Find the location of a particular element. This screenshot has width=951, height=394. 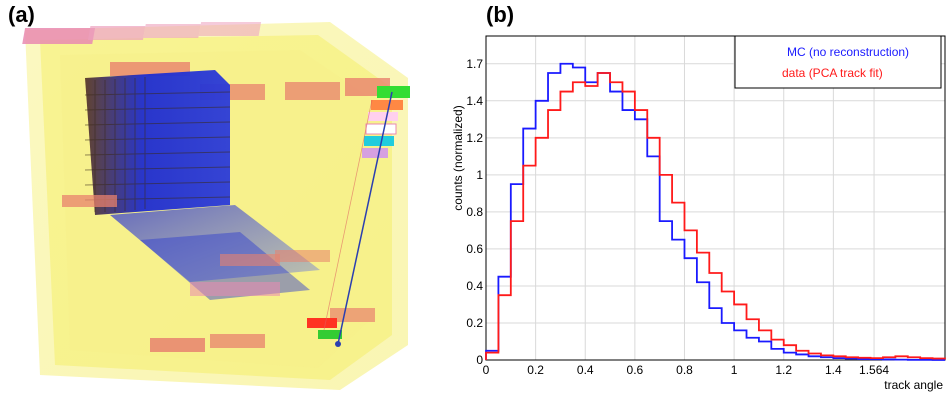

y-tick-label: 1.7 is located at coordinates (474, 64).